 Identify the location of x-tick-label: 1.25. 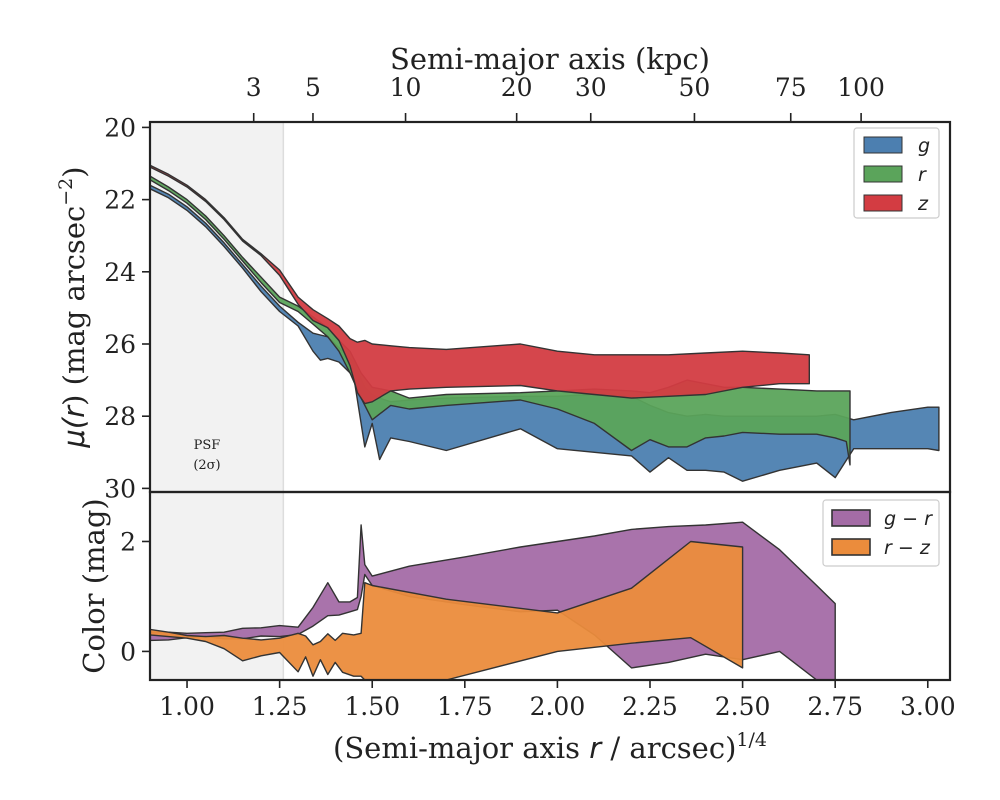
(280, 706).